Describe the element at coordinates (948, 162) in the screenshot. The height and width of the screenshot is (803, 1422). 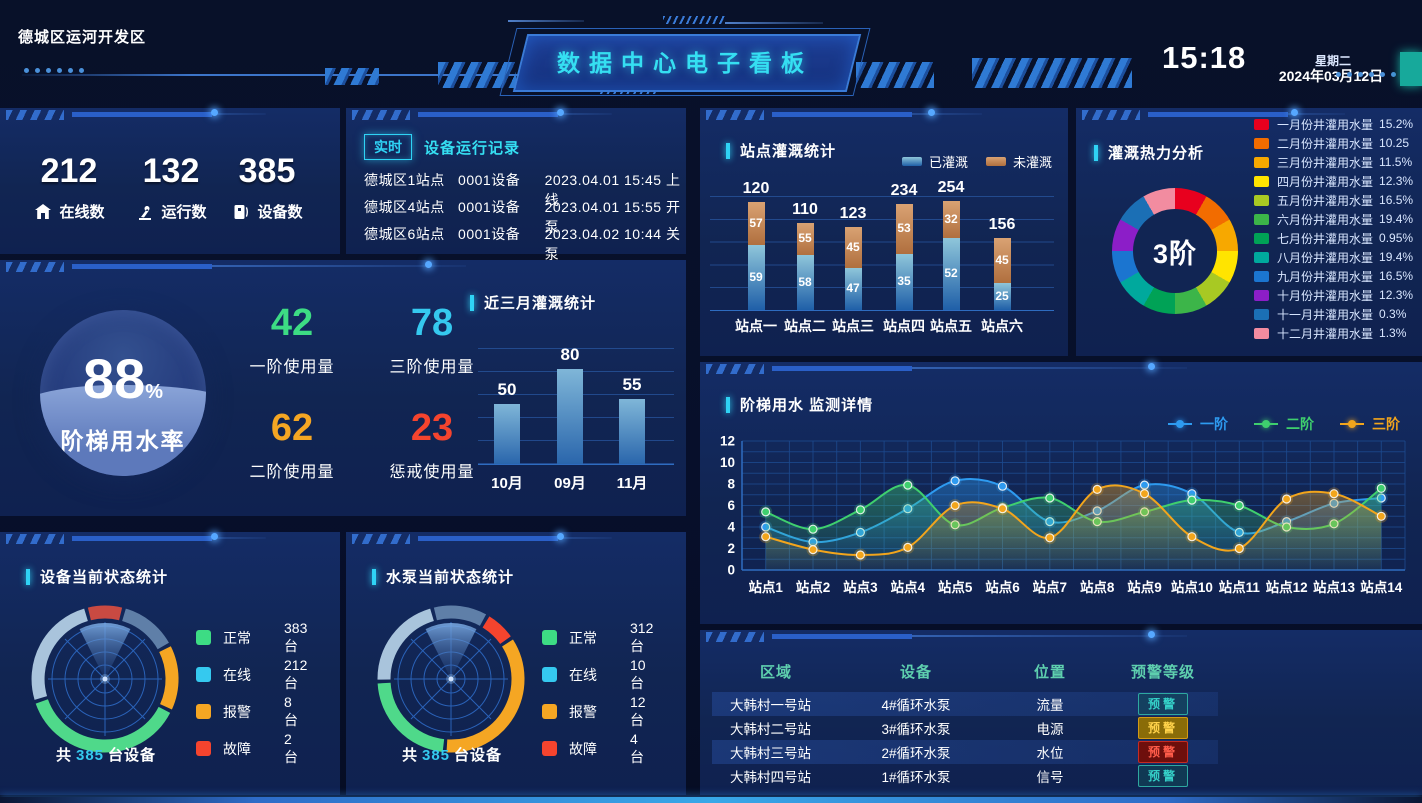
I see `legend-label: 已灌溉` at that location.